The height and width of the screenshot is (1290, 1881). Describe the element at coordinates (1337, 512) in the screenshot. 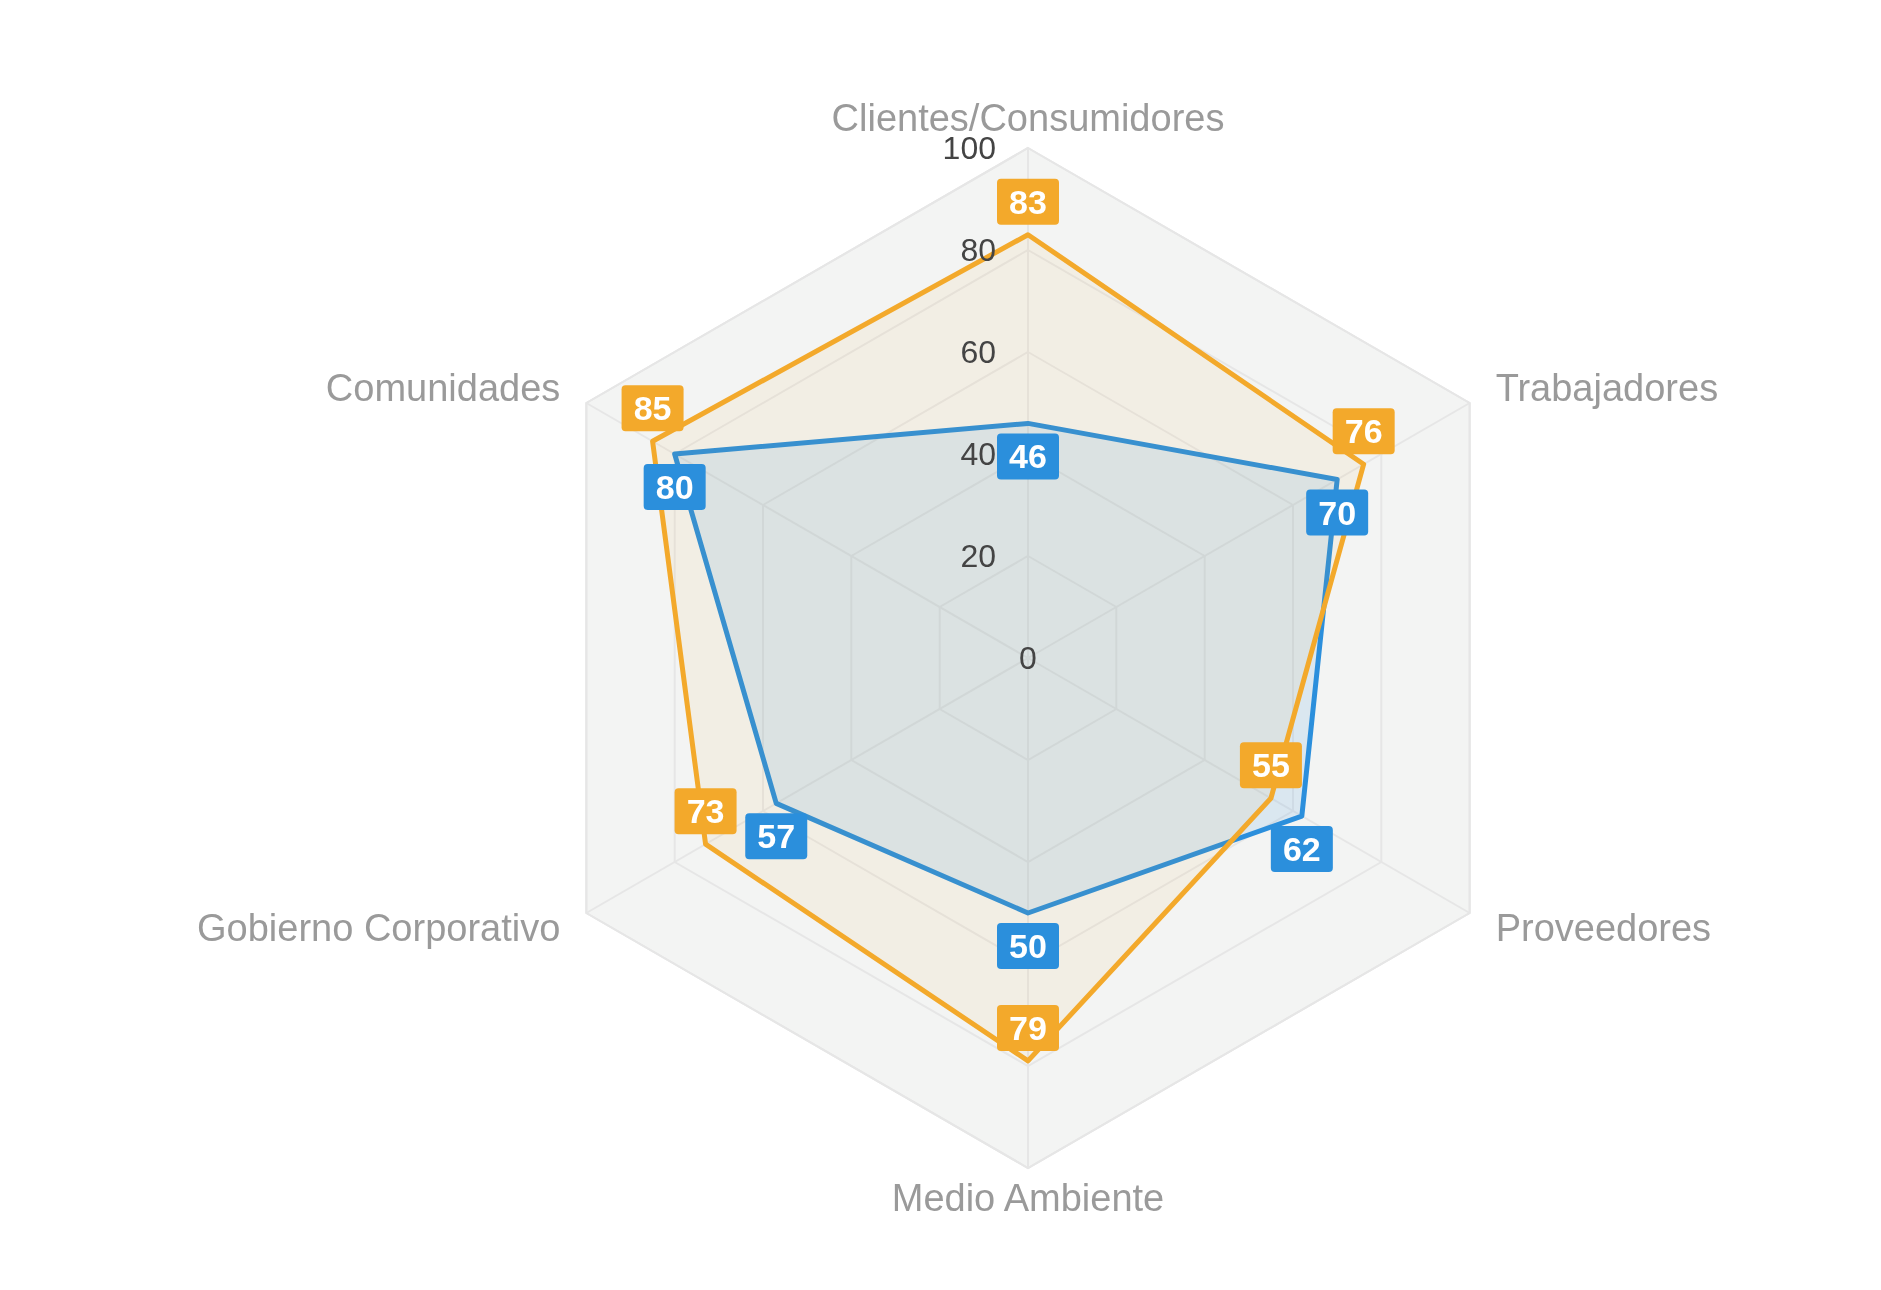

I see `data-label: 70` at that location.